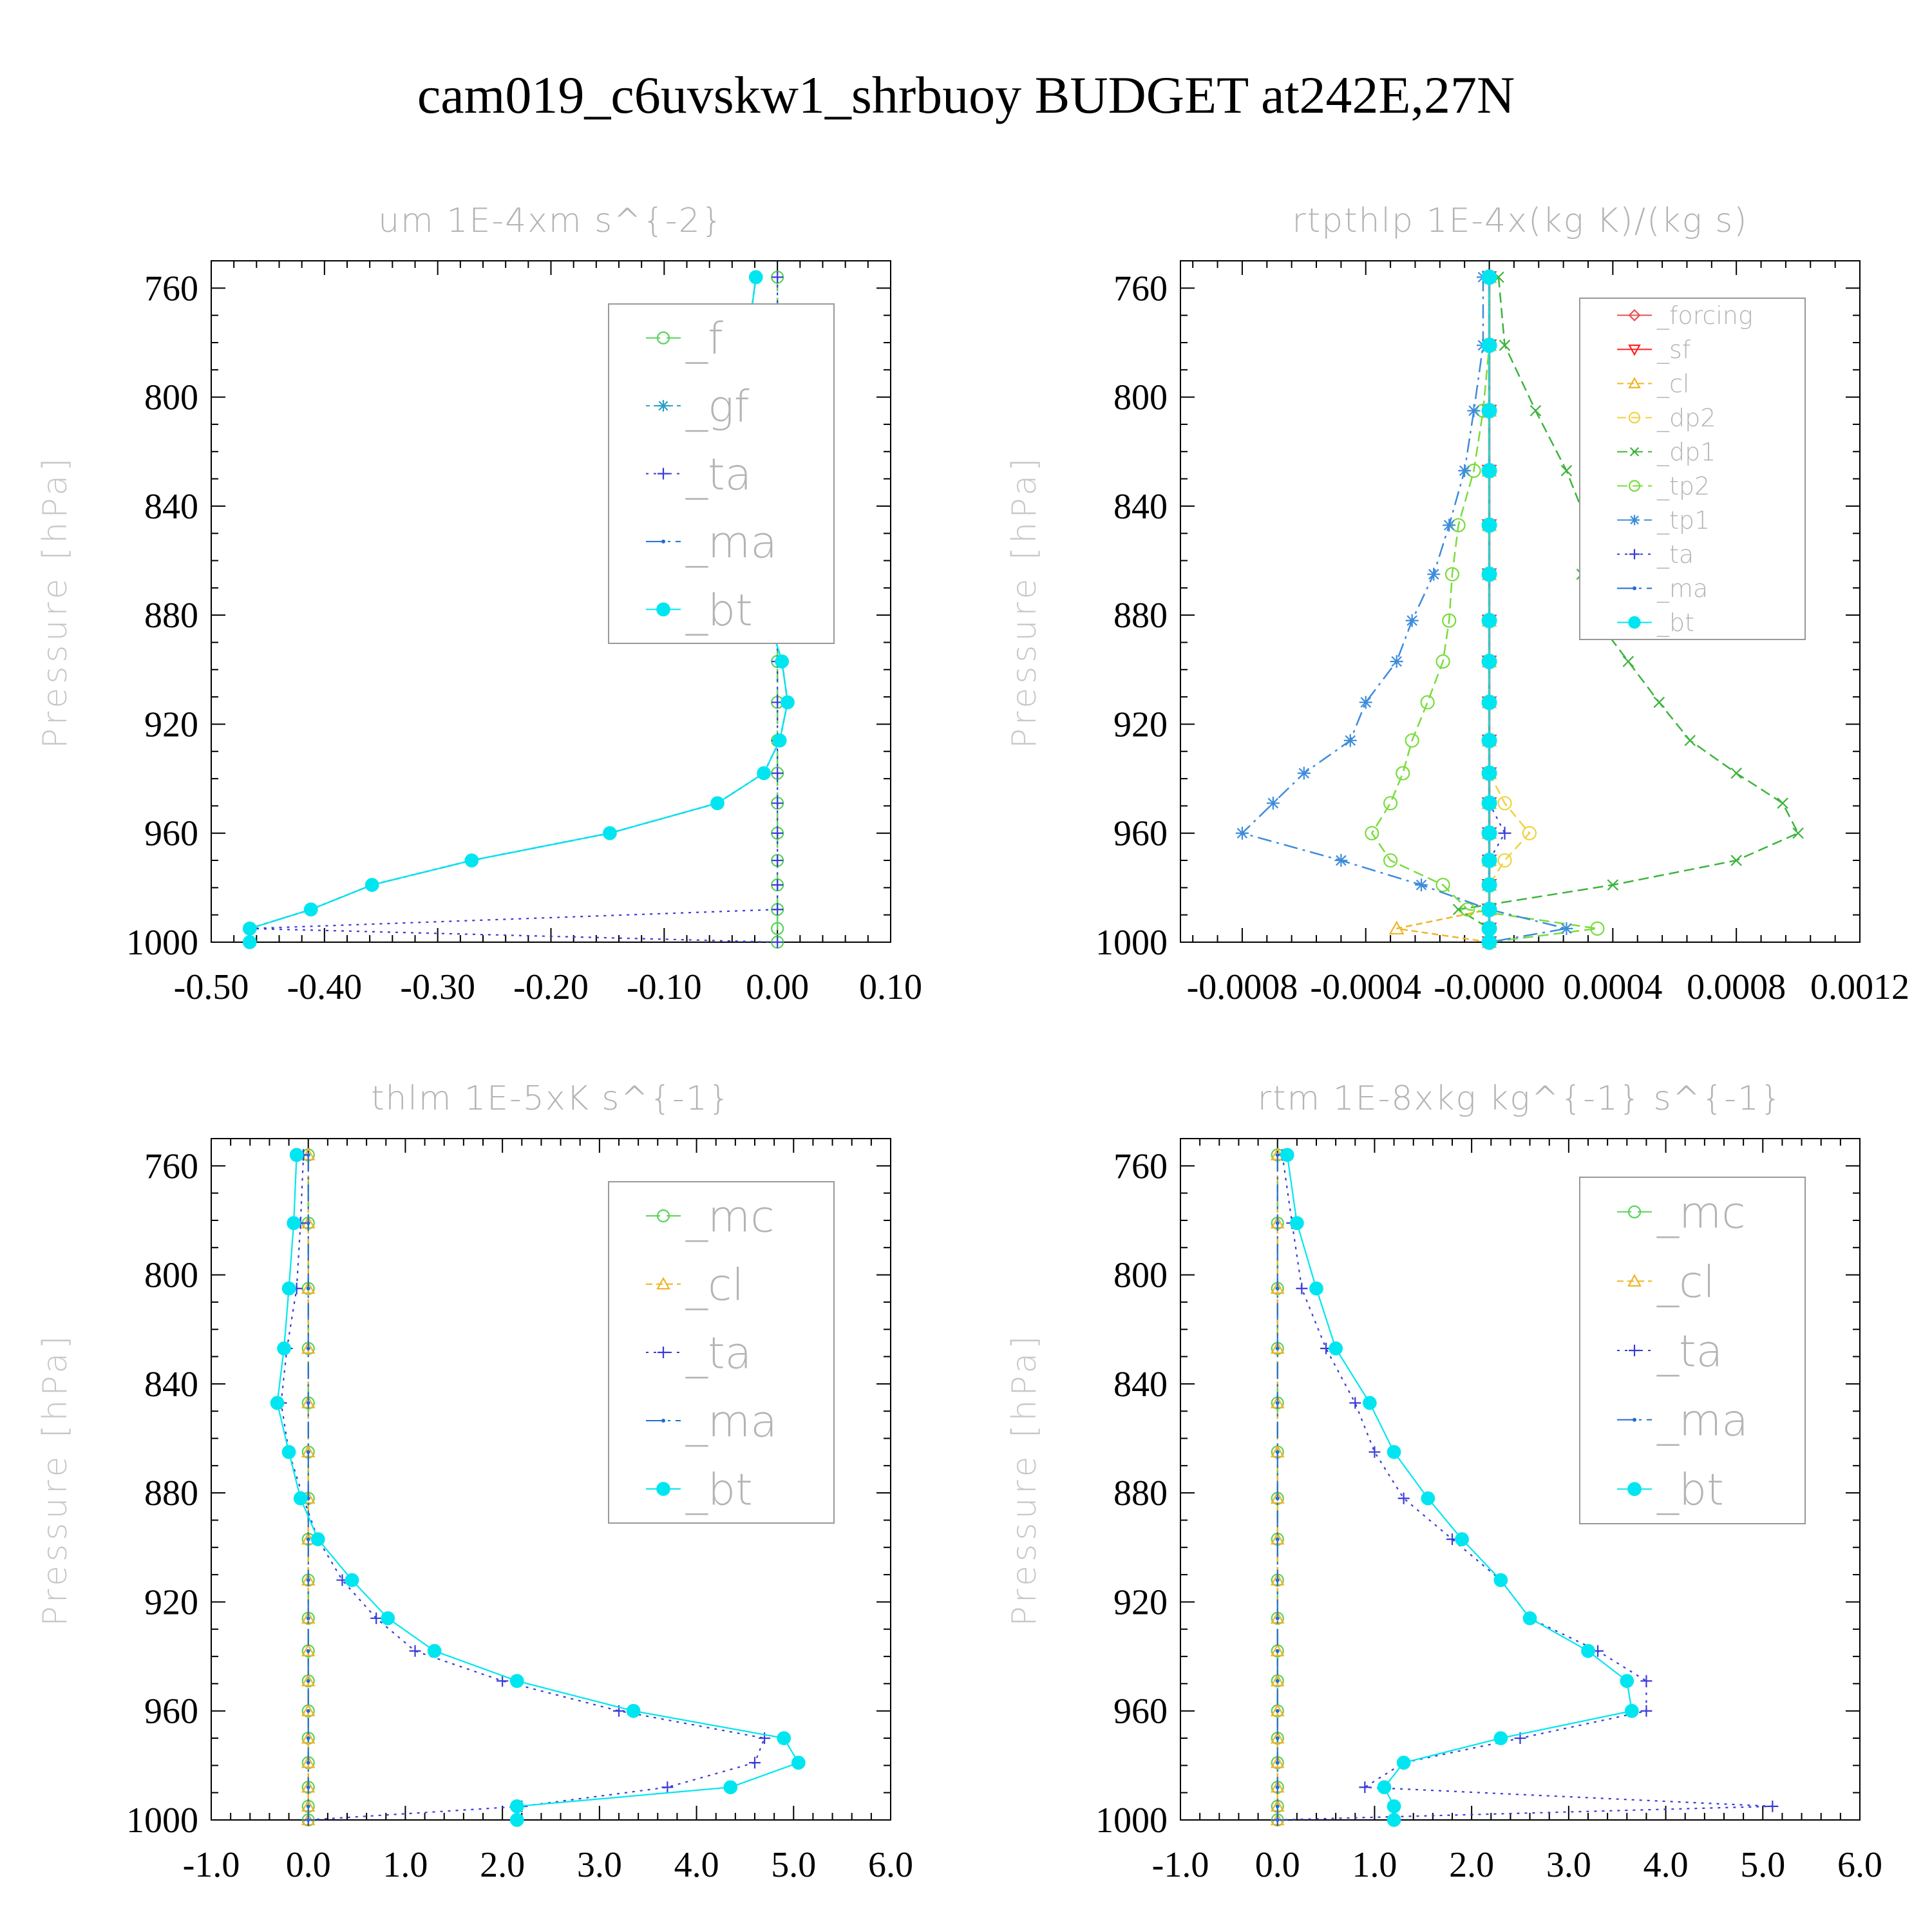  Describe the element at coordinates (721, 474) in the screenshot. I see `legend: _f _gf _ta _ma _bt` at that location.